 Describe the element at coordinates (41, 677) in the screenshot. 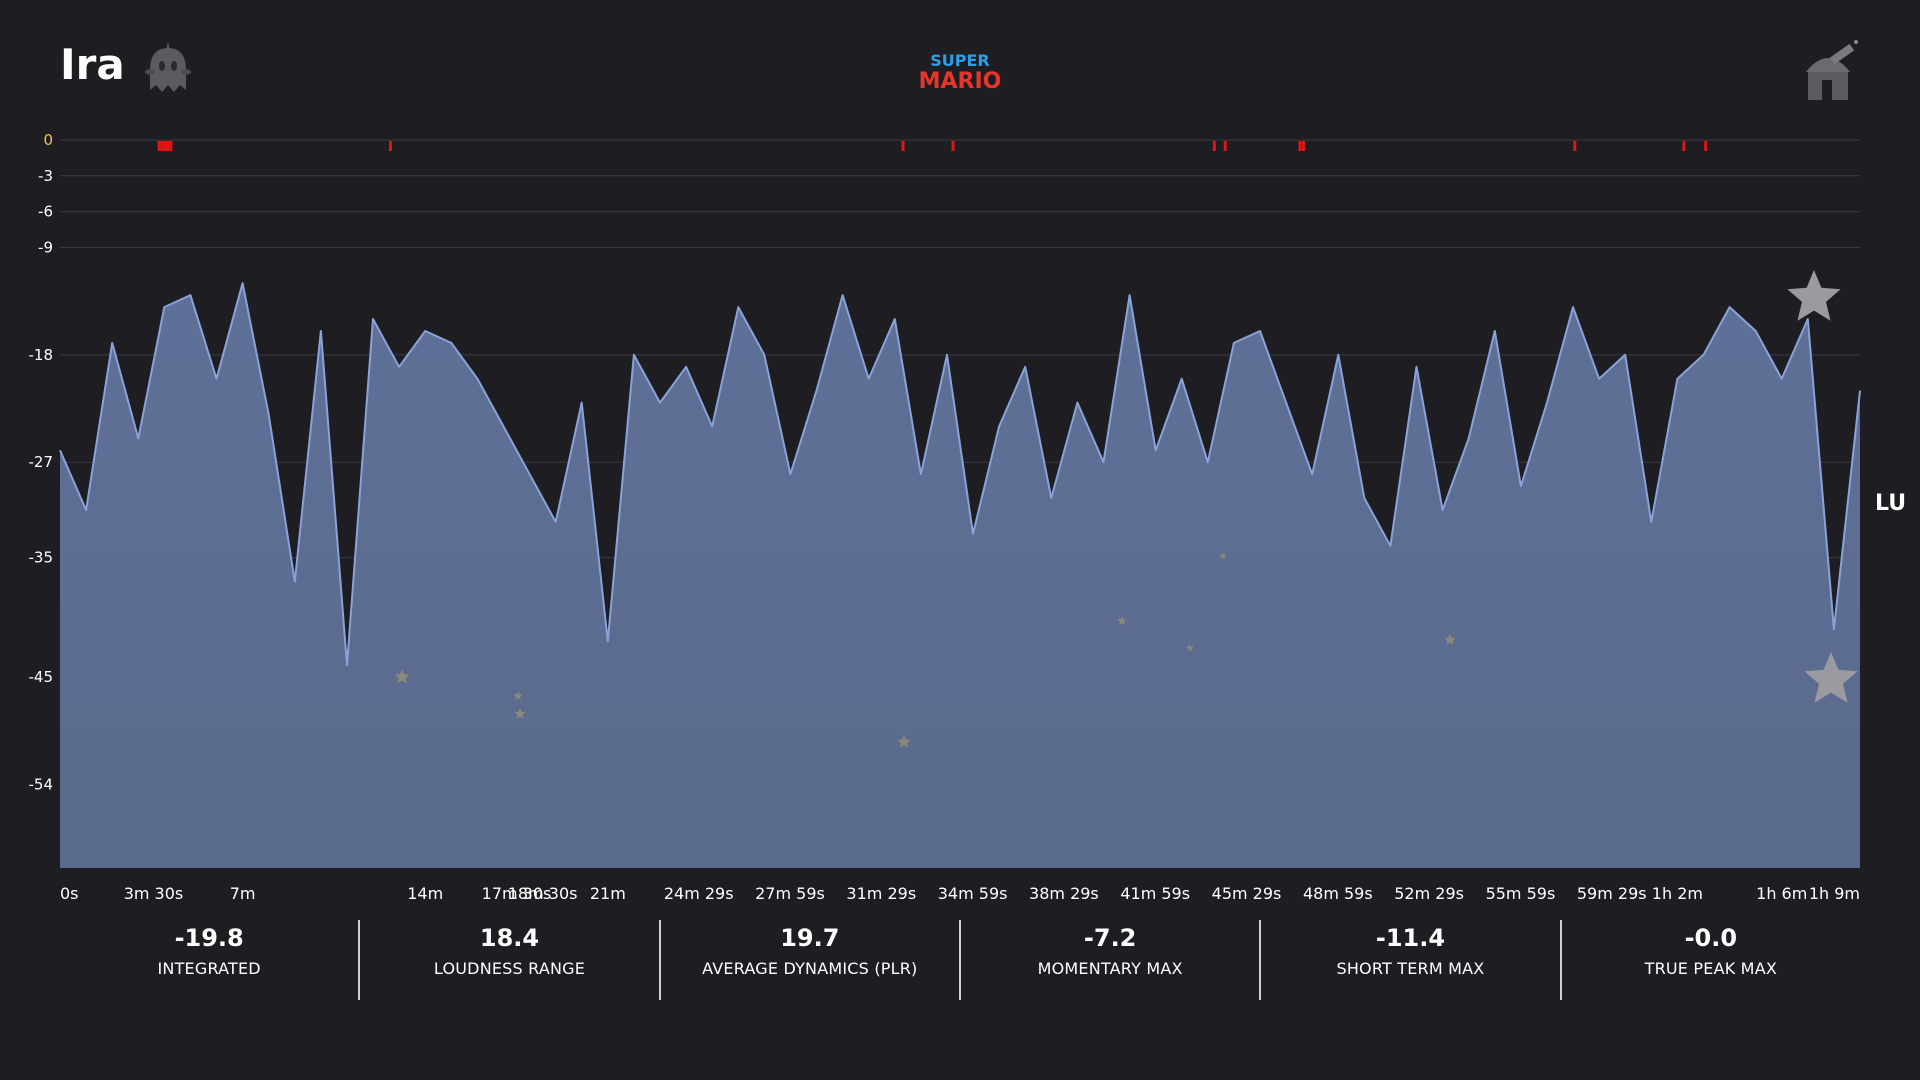

I see `y-tick-label: -45` at that location.